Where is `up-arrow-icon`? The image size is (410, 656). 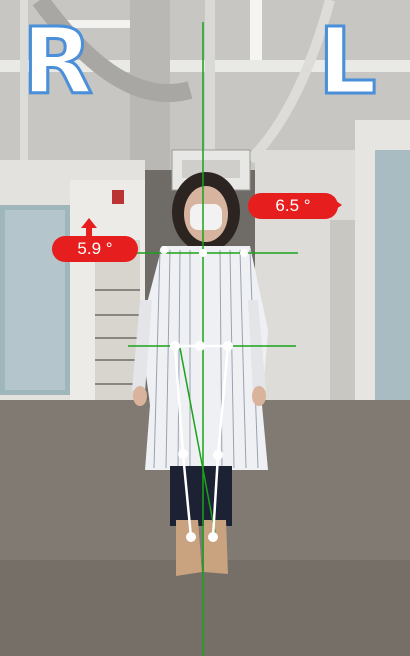 up-arrow-icon is located at coordinates (89, 223).